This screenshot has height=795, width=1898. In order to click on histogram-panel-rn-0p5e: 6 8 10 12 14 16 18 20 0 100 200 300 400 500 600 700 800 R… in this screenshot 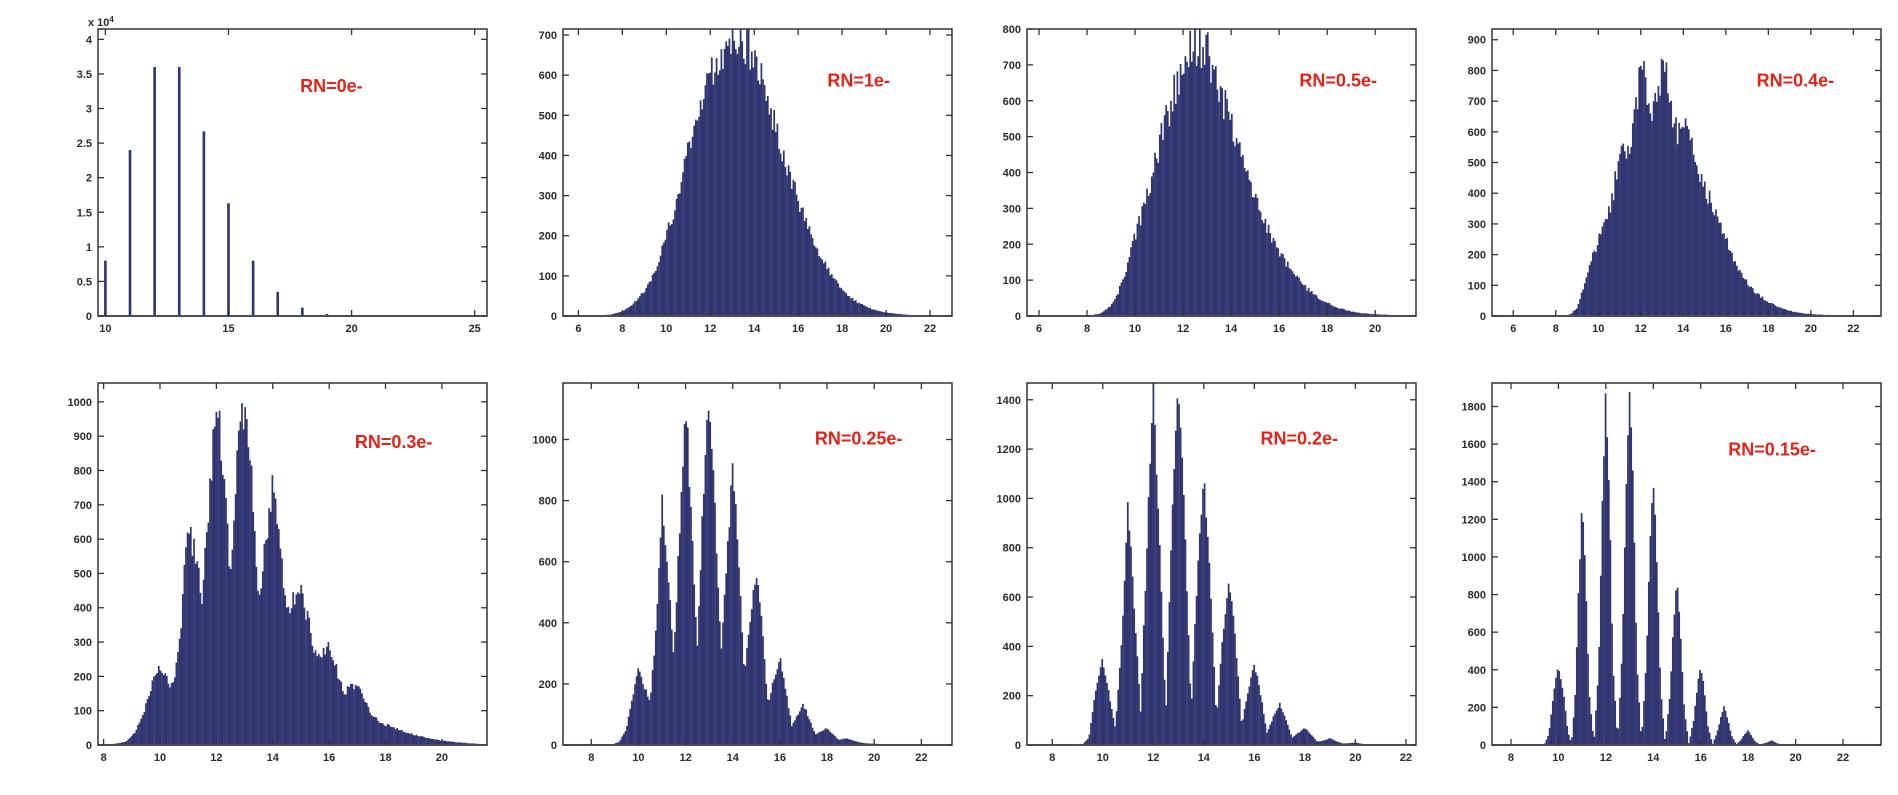, I will do `click(1200, 181)`.